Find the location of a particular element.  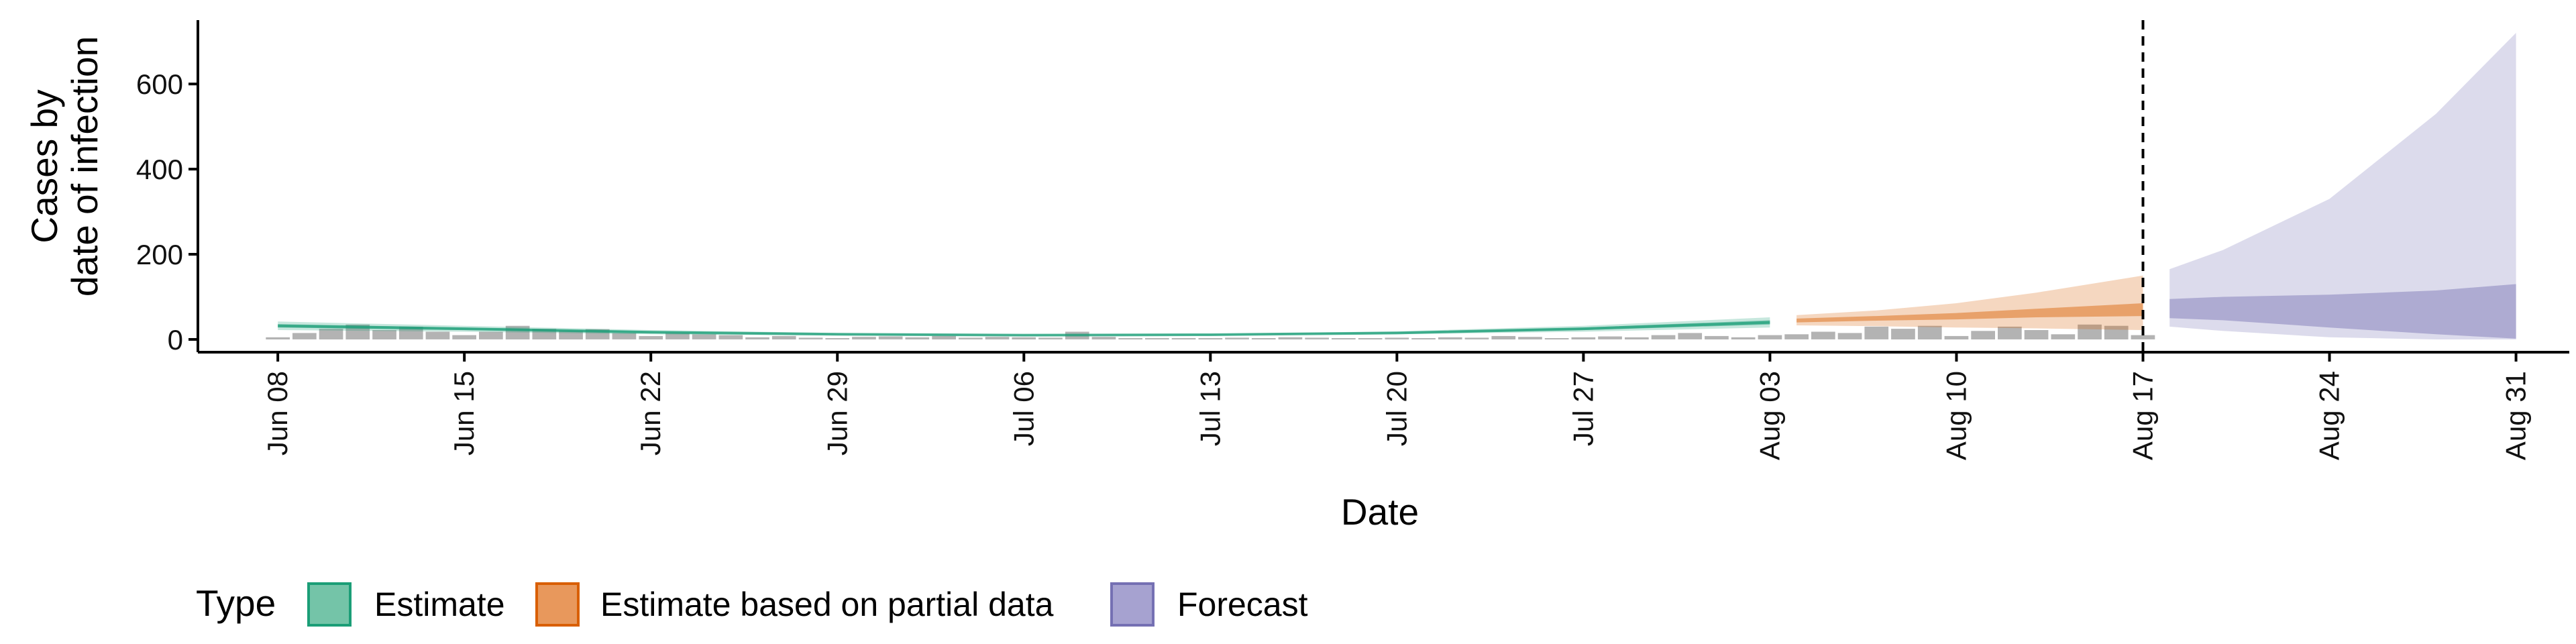

legend-item-partial: Estimate based on partial data is located at coordinates (794, 604).